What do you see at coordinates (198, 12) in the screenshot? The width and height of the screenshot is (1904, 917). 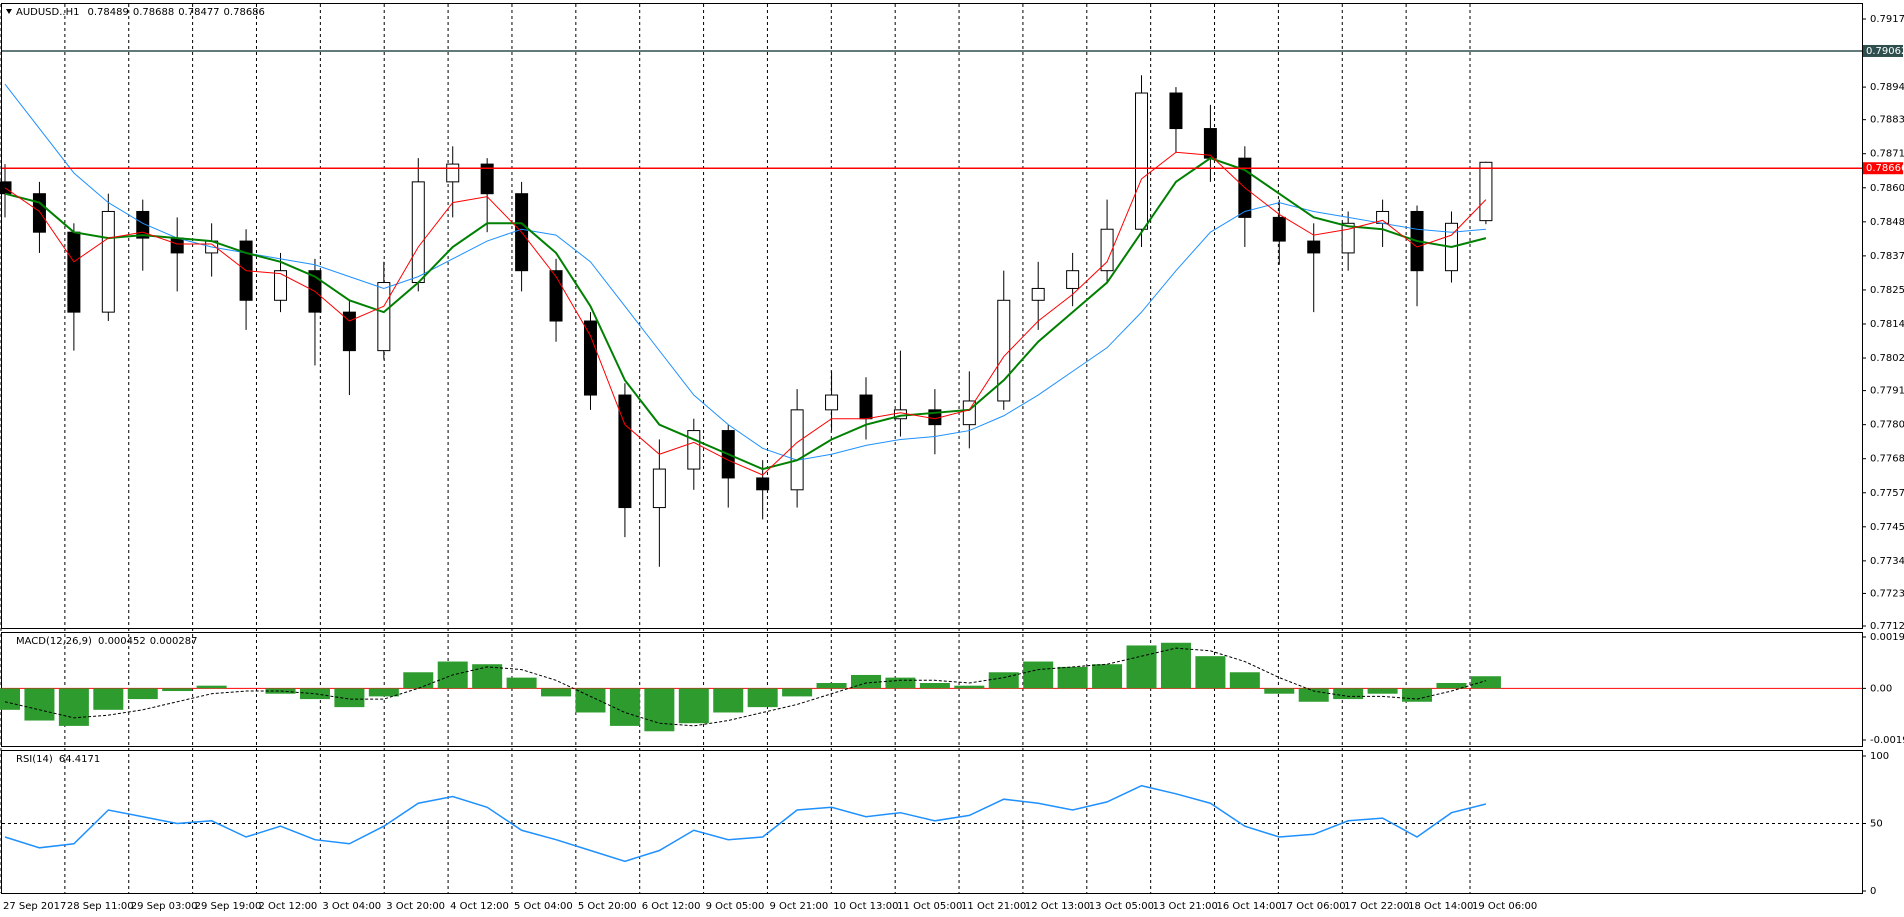 I see `ohlc-value: 0.78477` at bounding box center [198, 12].